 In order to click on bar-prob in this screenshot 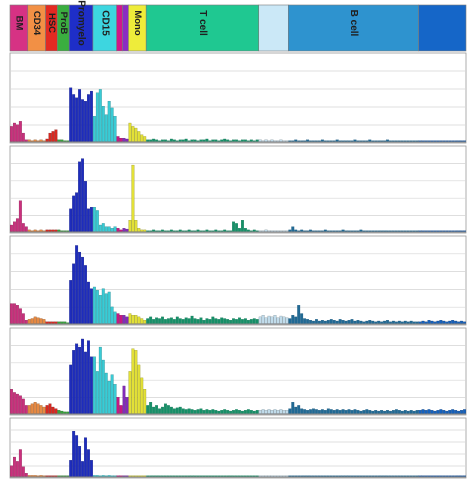, I will do `click(68, 141)`.